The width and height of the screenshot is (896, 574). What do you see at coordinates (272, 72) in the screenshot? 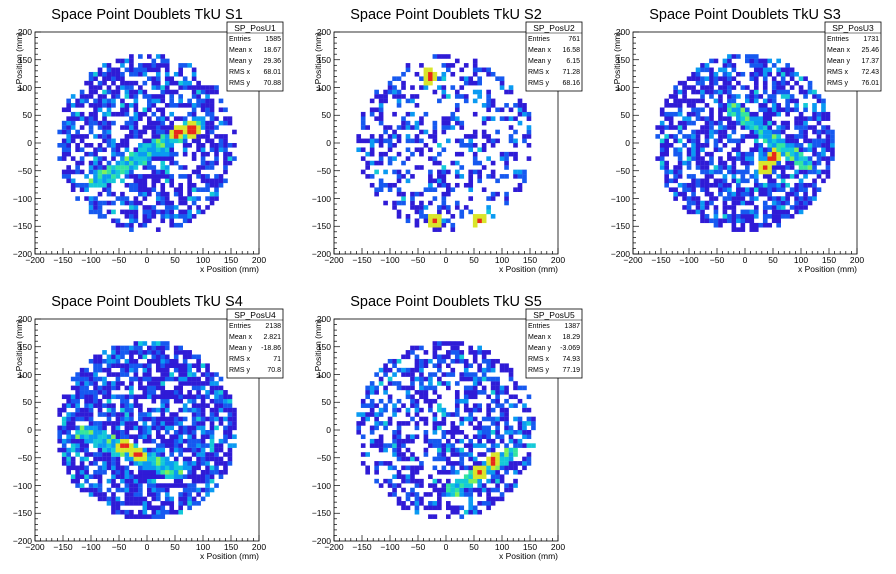
I see `stats-value: 68.01` at bounding box center [272, 72].